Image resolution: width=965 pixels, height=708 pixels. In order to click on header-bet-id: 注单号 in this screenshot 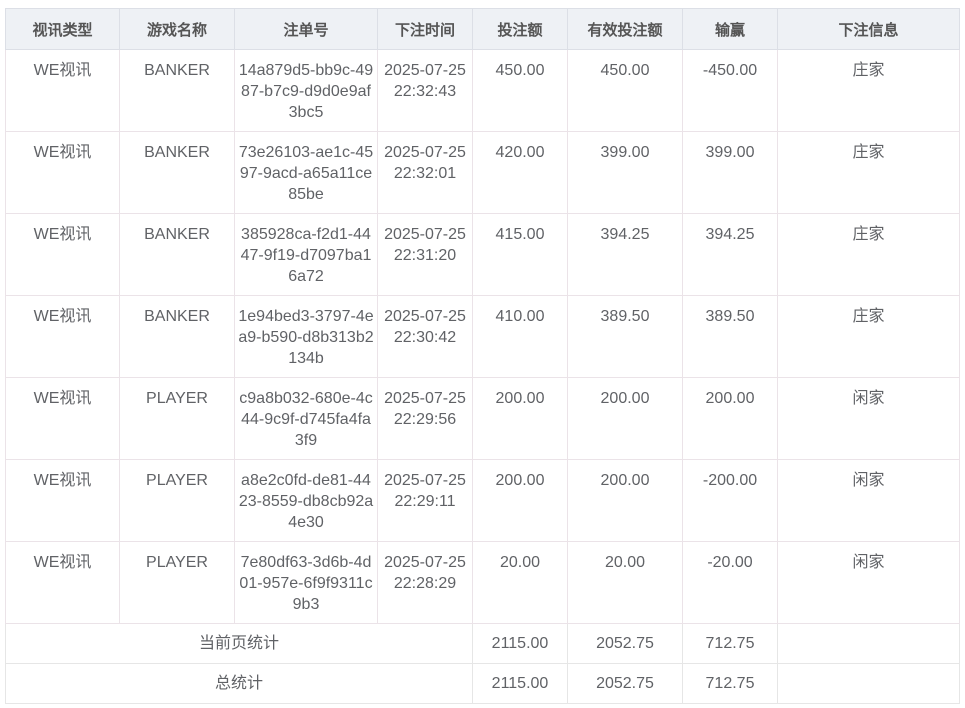, I will do `click(306, 29)`.